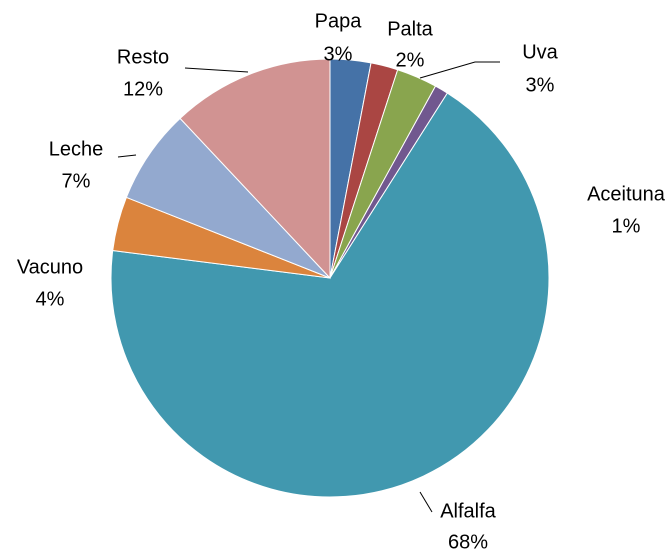 Image resolution: width=667 pixels, height=551 pixels. What do you see at coordinates (76, 149) in the screenshot?
I see `category-label: Leche` at bounding box center [76, 149].